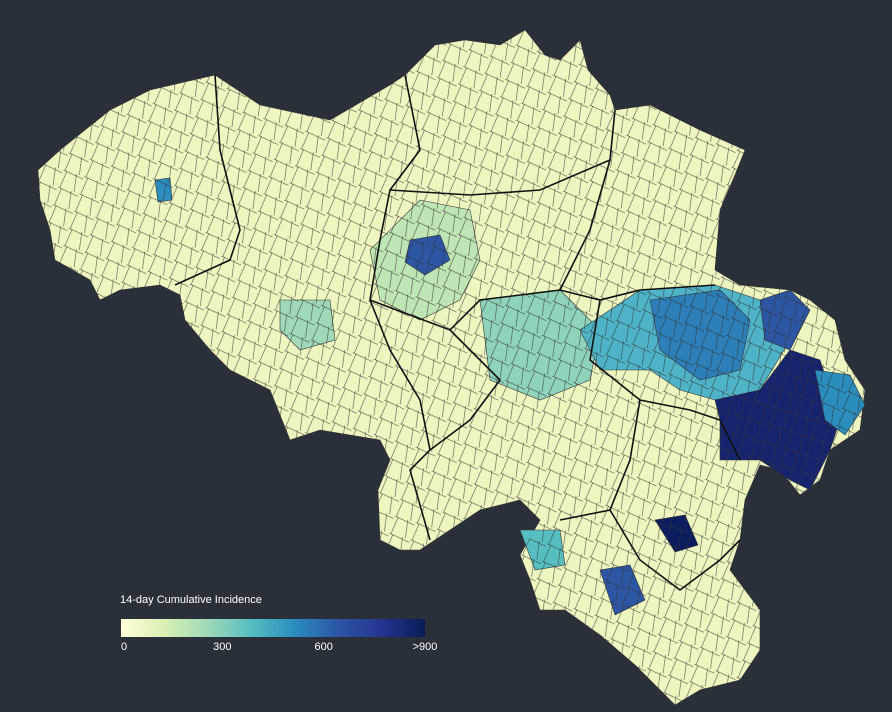  What do you see at coordinates (124, 647) in the screenshot?
I see `legend-tick-label: 0` at bounding box center [124, 647].